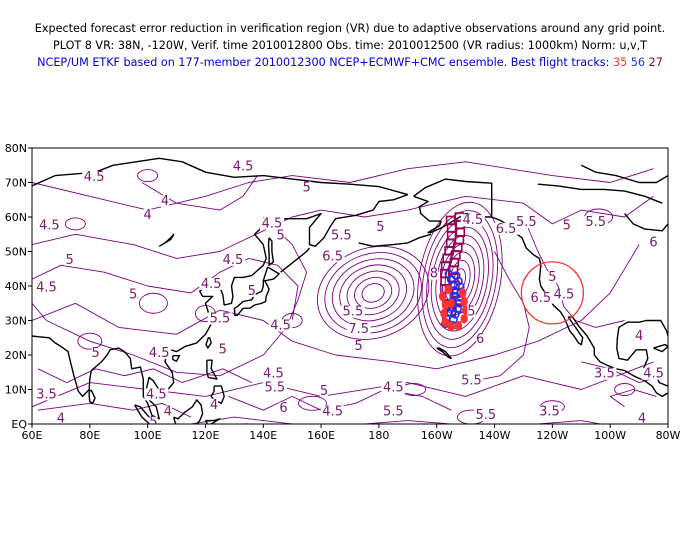 This screenshot has height=540, width=700. Describe the element at coordinates (610, 435) in the screenshot. I see `lon-tick-label: 100W` at that location.